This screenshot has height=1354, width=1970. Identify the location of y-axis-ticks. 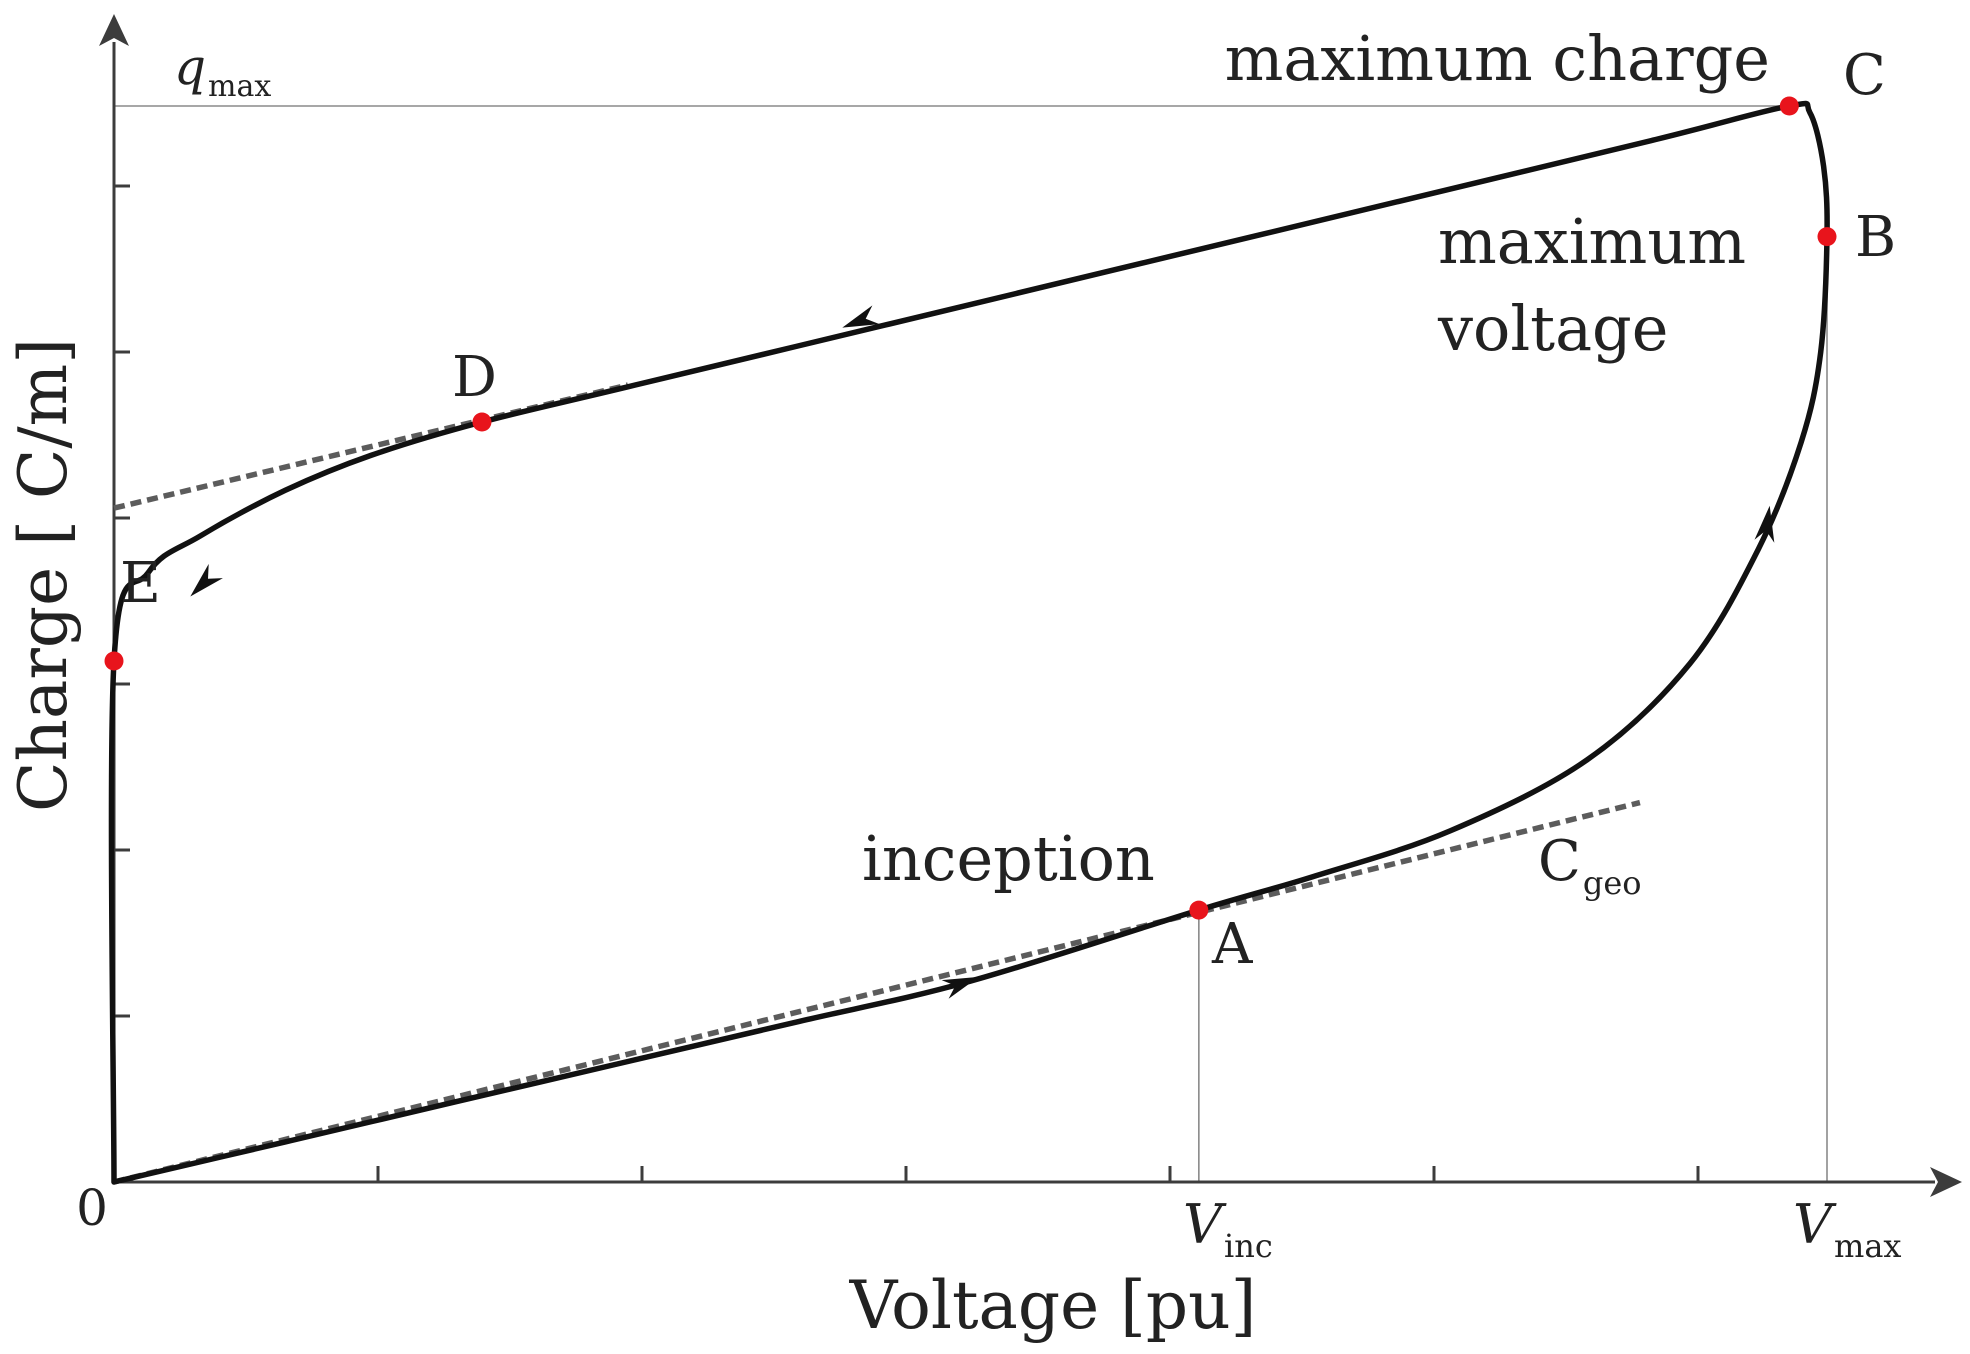
(122, 601).